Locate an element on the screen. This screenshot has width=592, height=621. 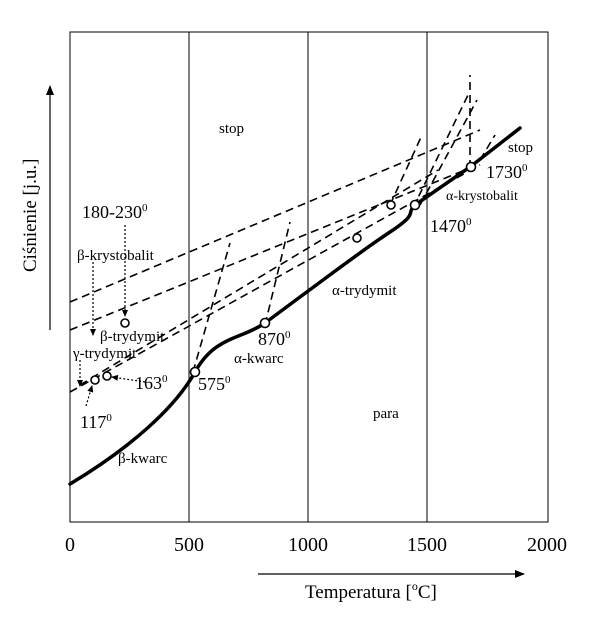
region-para: para is located at coordinates (386, 414).